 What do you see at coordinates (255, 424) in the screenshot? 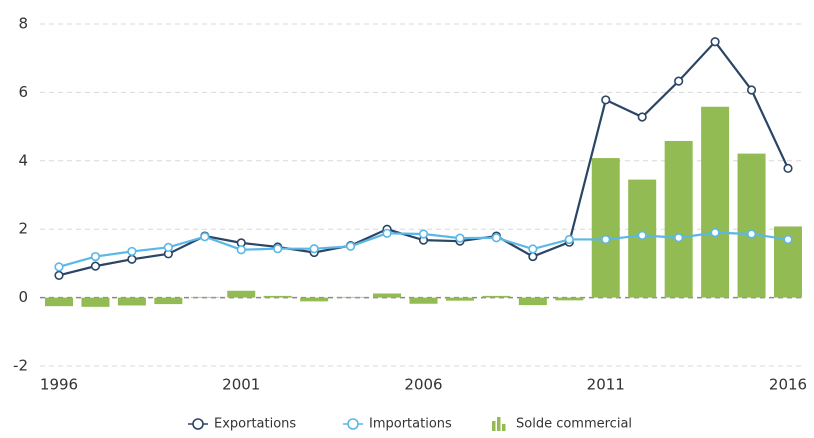
I see `legend-label: Exportations` at bounding box center [255, 424].